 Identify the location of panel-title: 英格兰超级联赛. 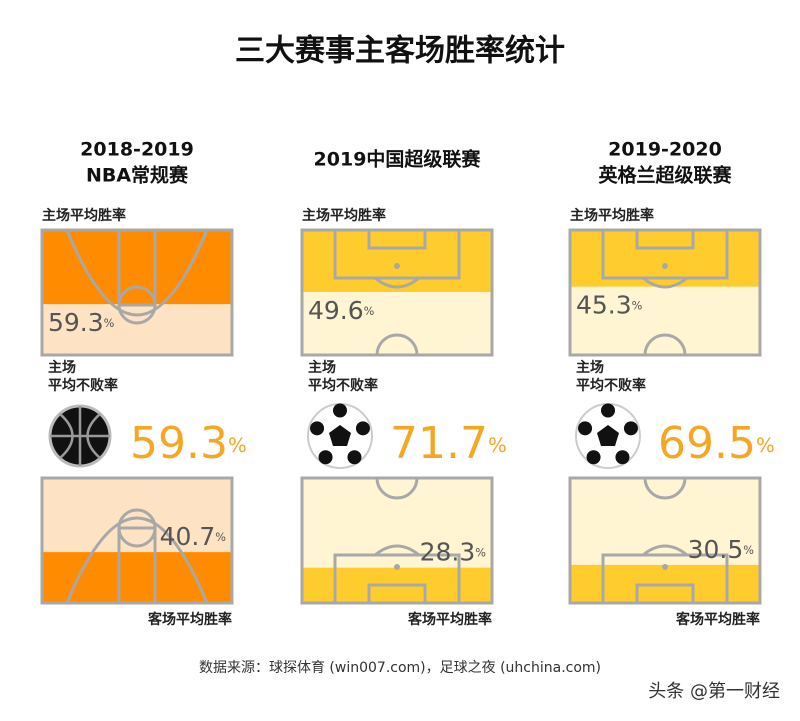
(665, 175).